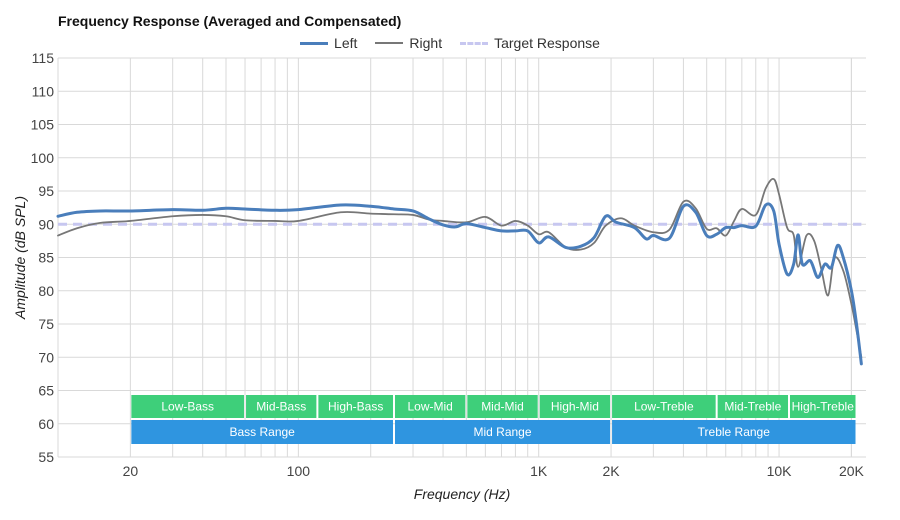 Image resolution: width=900 pixels, height=520 pixels. I want to click on band-high-treble, so click(823, 406).